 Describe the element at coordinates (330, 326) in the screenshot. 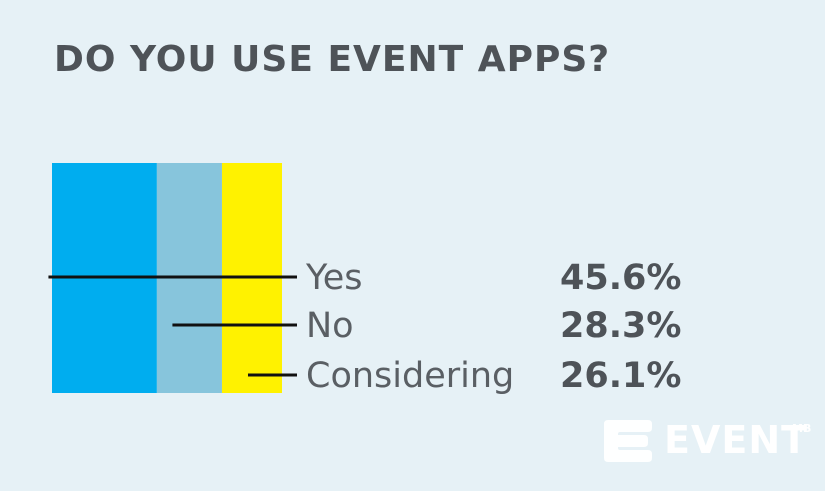

I see `category-label-no: No` at that location.